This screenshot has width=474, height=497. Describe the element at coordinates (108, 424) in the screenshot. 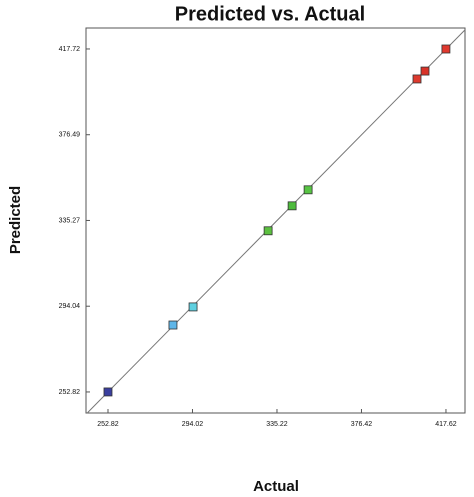

I see `x-tick-label: 252.82` at that location.